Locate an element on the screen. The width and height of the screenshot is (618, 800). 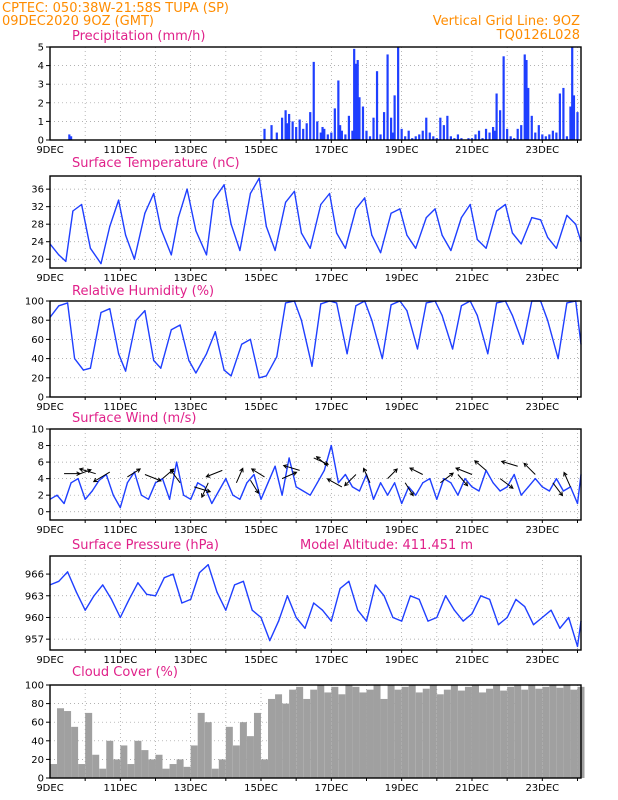
panel-title: Cloud Cover (%) is located at coordinates (125, 672).